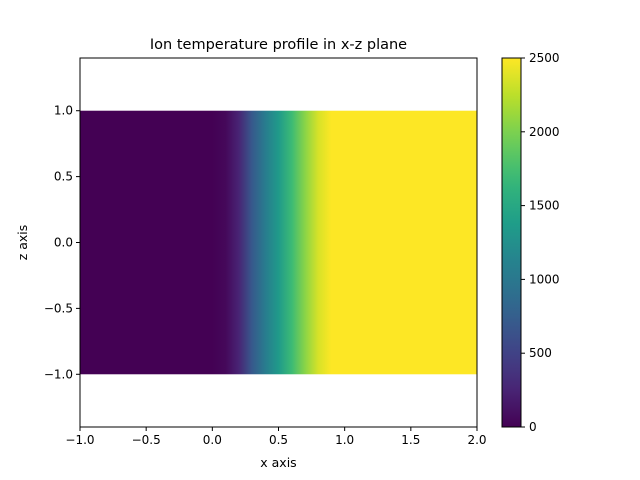  Describe the element at coordinates (278, 462) in the screenshot. I see `x-axis-label: x axis` at that location.